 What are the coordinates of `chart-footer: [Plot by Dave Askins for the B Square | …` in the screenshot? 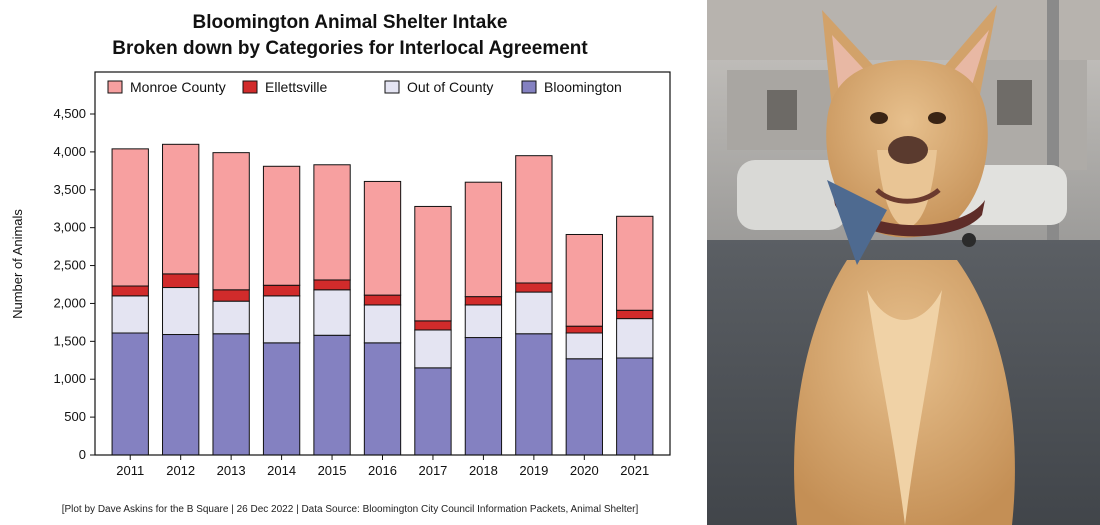 It's located at (350, 509).